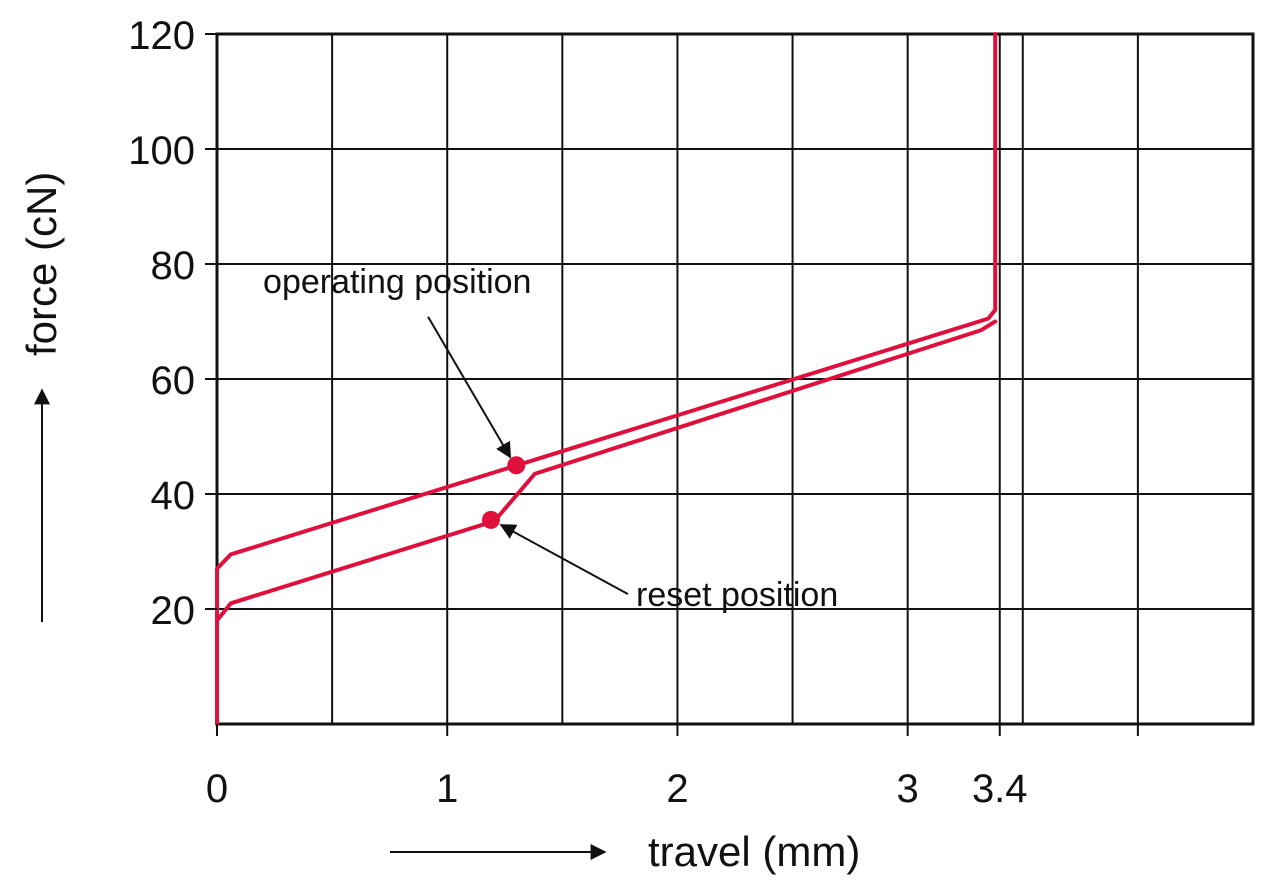 The width and height of the screenshot is (1276, 886). Describe the element at coordinates (447, 789) in the screenshot. I see `x-tick-label-1: 1` at that location.